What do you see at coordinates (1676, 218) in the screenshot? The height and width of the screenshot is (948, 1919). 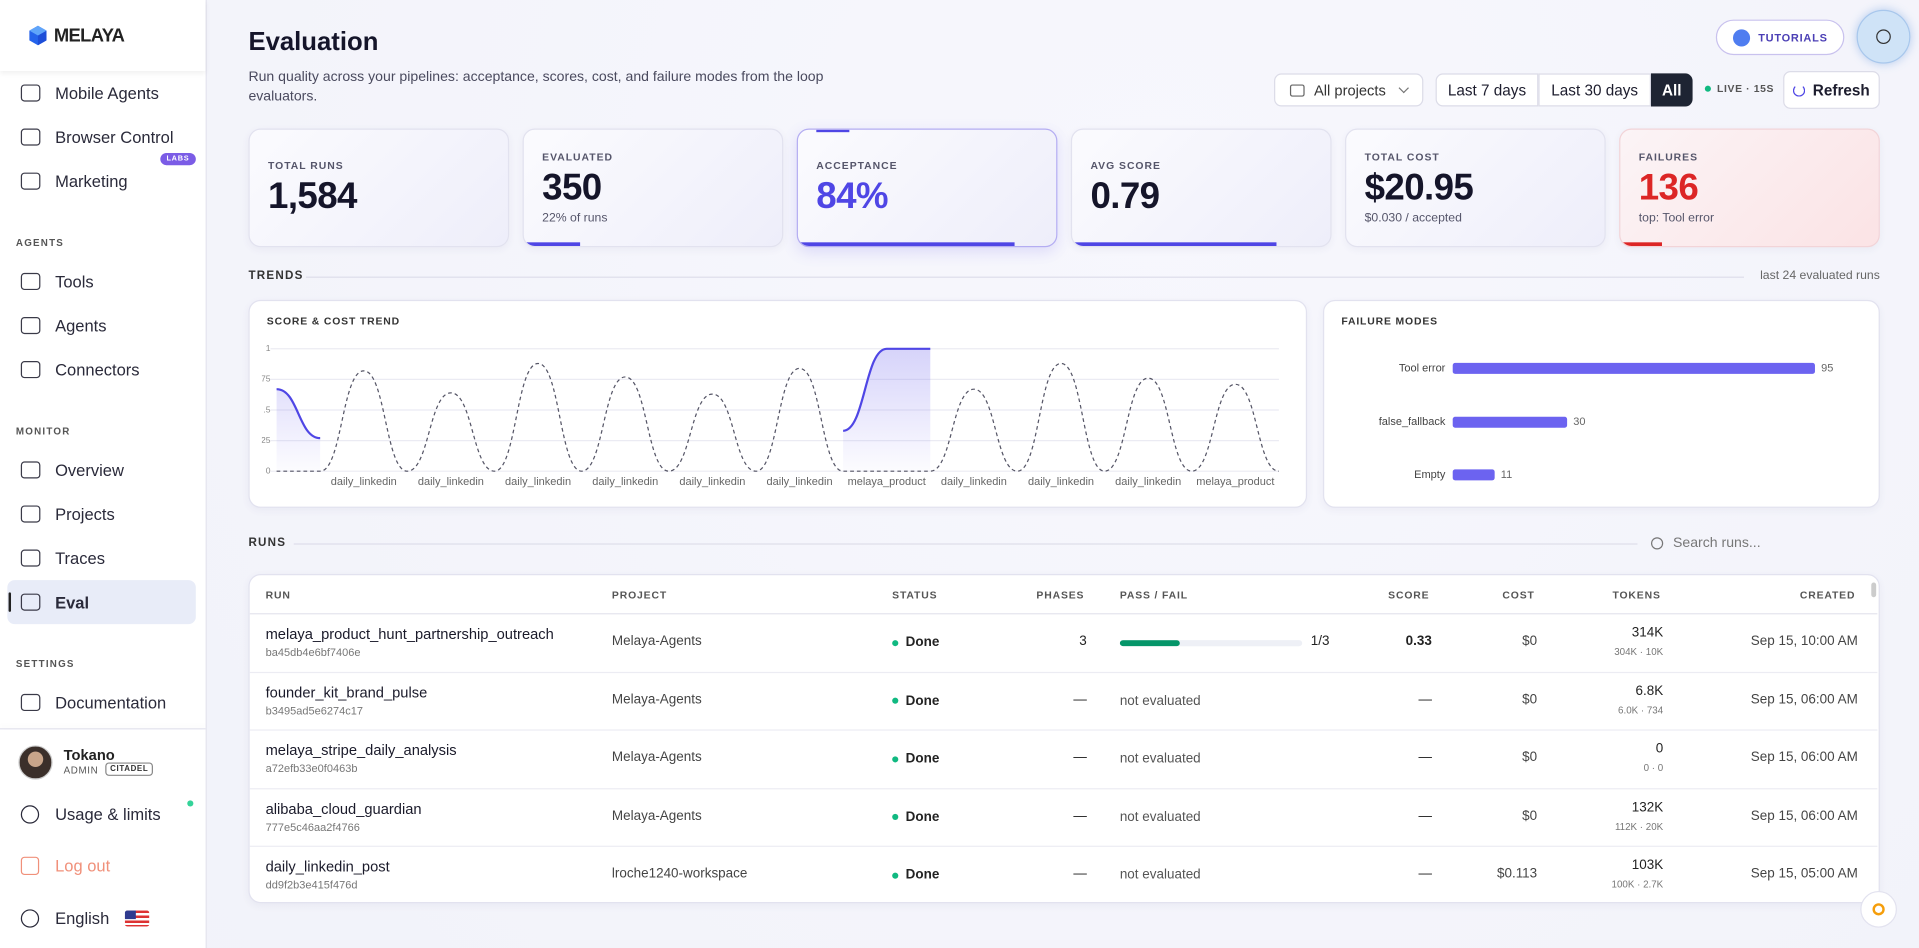 I see `kpi-sub: top: Tool error` at bounding box center [1676, 218].